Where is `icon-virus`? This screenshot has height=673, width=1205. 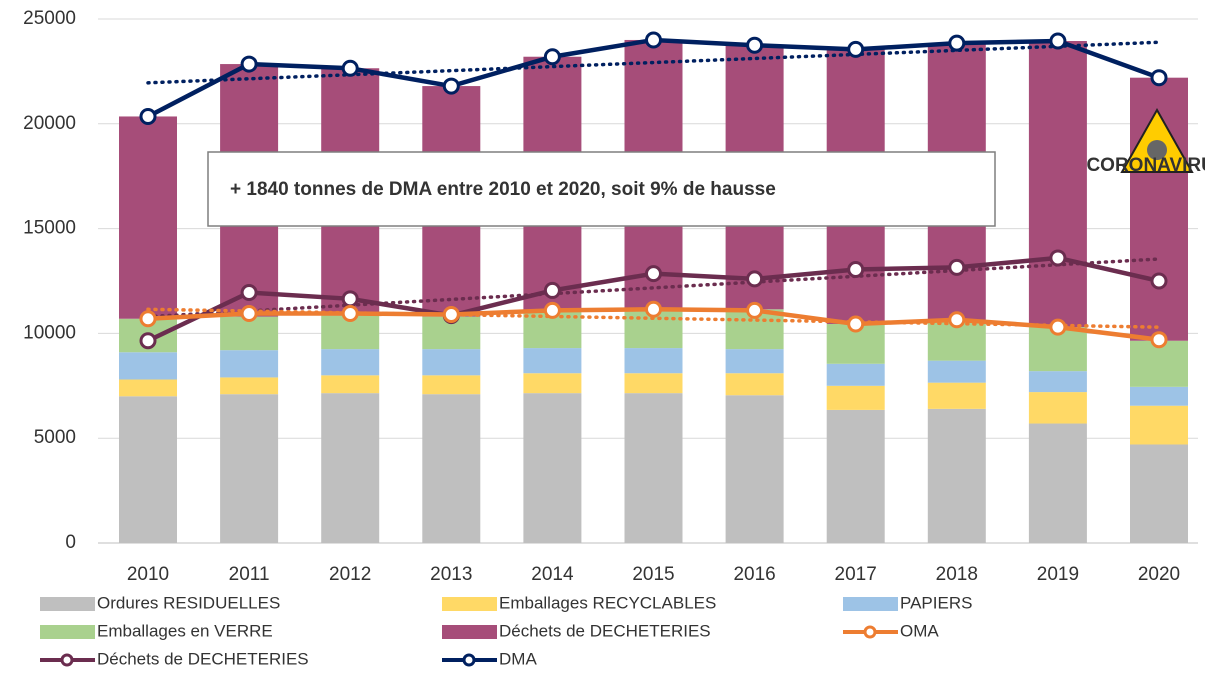 icon-virus is located at coordinates (1157, 150).